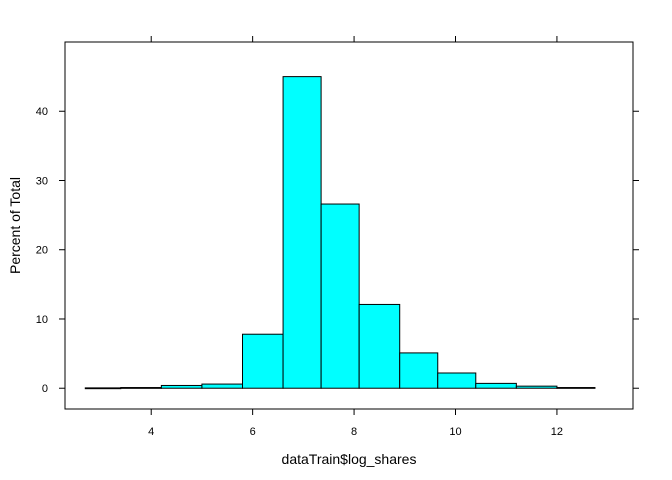  What do you see at coordinates (42, 251) in the screenshot?
I see `y-tick-label-2: 20` at bounding box center [42, 251].